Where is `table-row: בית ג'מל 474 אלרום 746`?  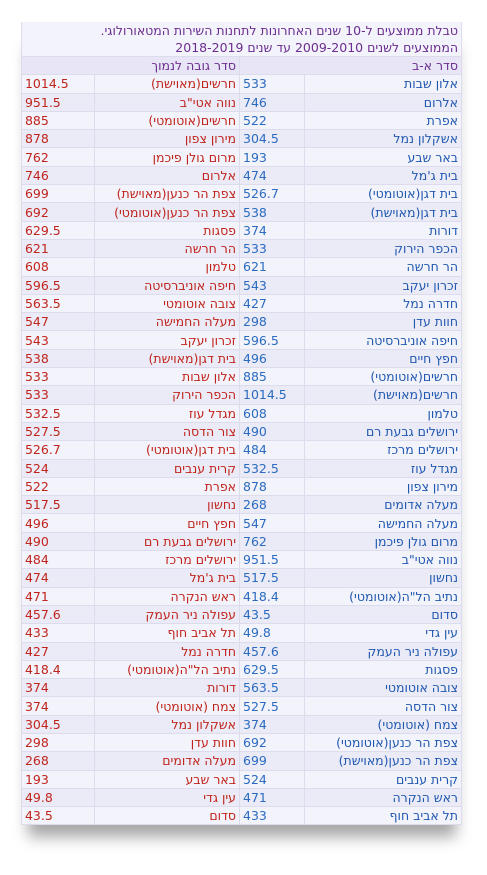
table-row: בית ג'מל 474 אלרום 746 is located at coordinates (241, 175).